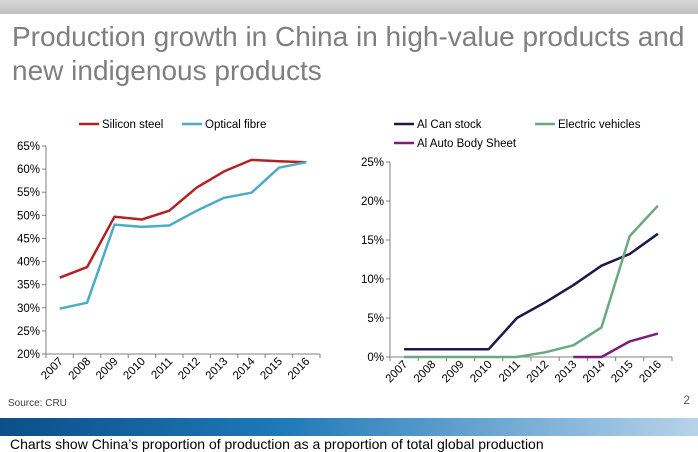 Image resolution: width=698 pixels, height=452 pixels. I want to click on y-tick-label: 50%, so click(28, 216).